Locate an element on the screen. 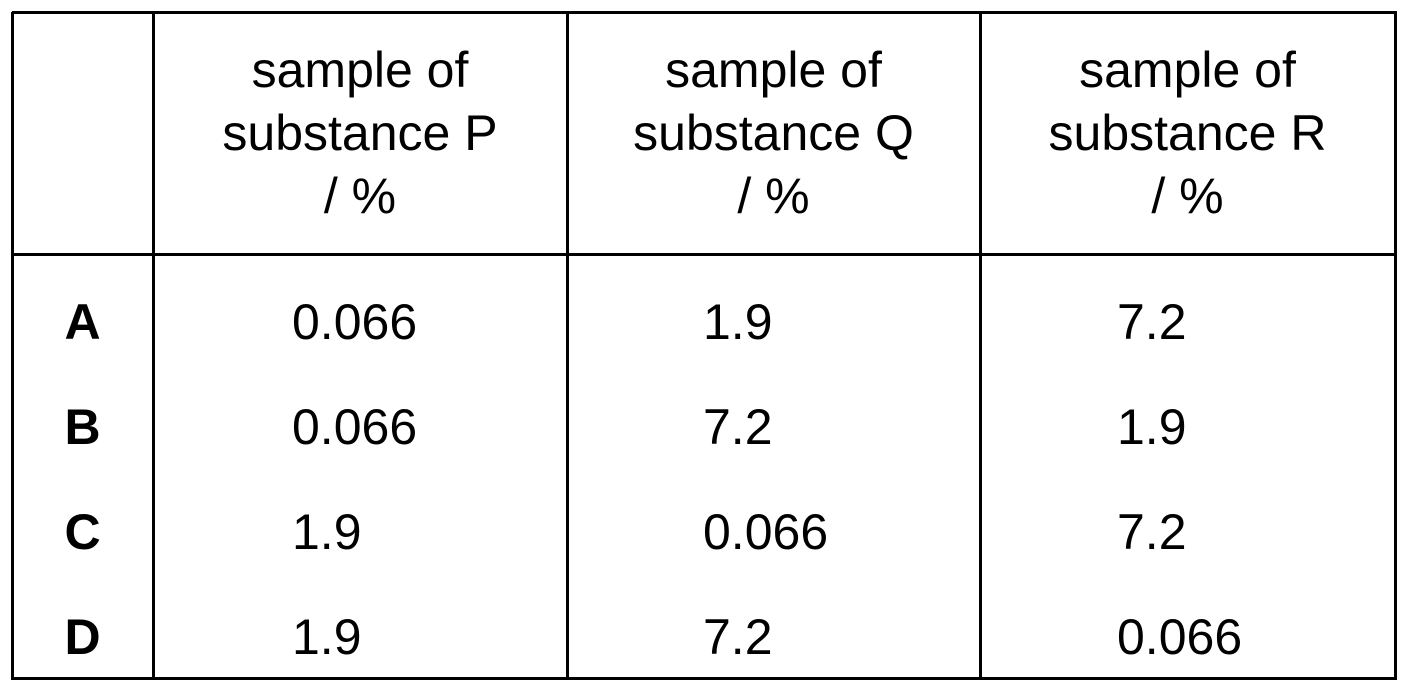 Image resolution: width=1409 pixels, height=689 pixels. row-label: C is located at coordinates (82, 532).